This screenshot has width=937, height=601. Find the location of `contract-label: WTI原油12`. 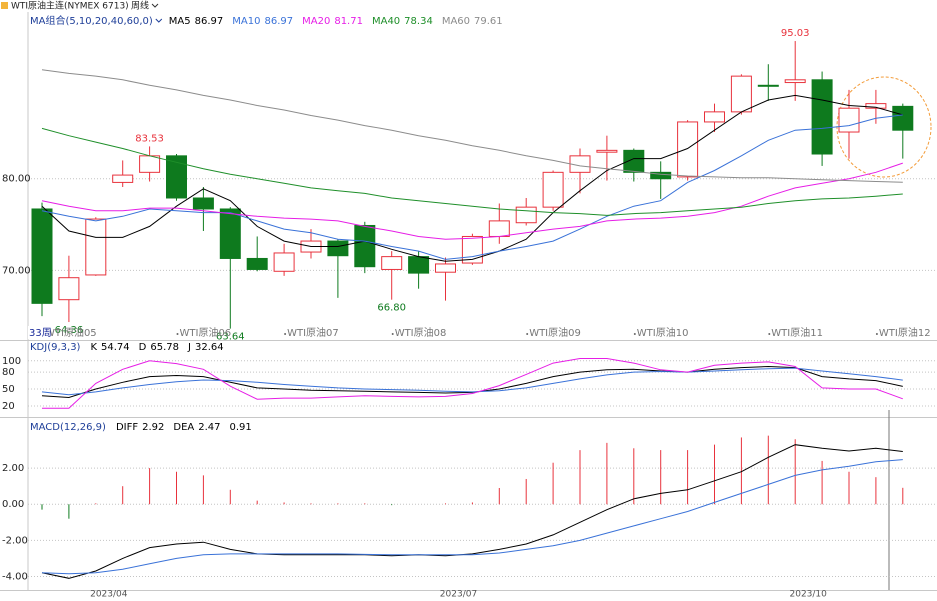

contract-label: WTI原油12 is located at coordinates (905, 332).